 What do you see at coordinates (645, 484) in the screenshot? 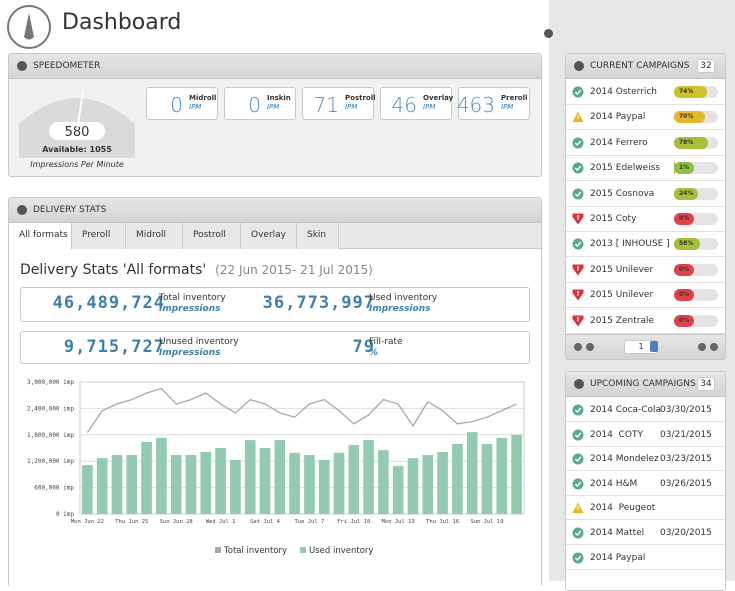
I see `campaign-row: 2014 H&M03/26/2015` at bounding box center [645, 484].